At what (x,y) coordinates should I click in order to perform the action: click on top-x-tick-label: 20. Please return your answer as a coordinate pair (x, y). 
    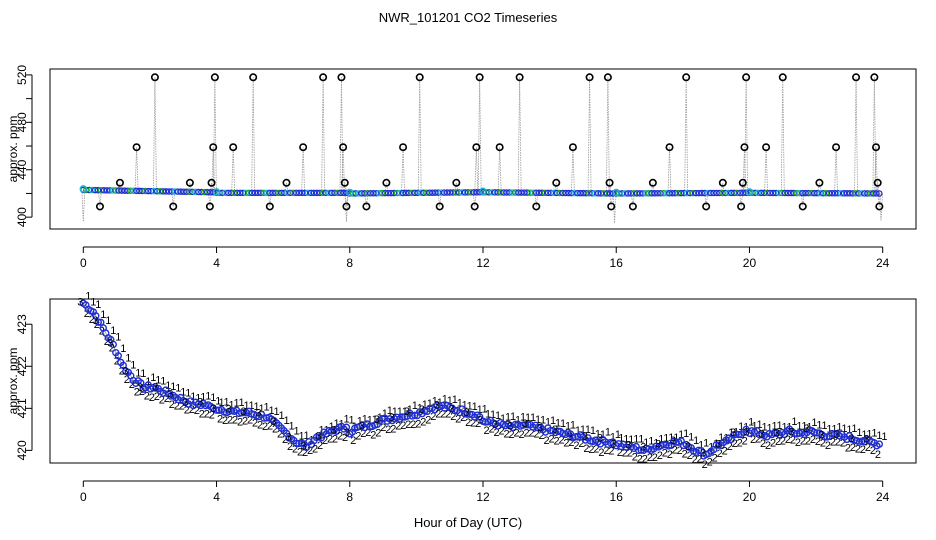
    Looking at the image, I should click on (750, 263).